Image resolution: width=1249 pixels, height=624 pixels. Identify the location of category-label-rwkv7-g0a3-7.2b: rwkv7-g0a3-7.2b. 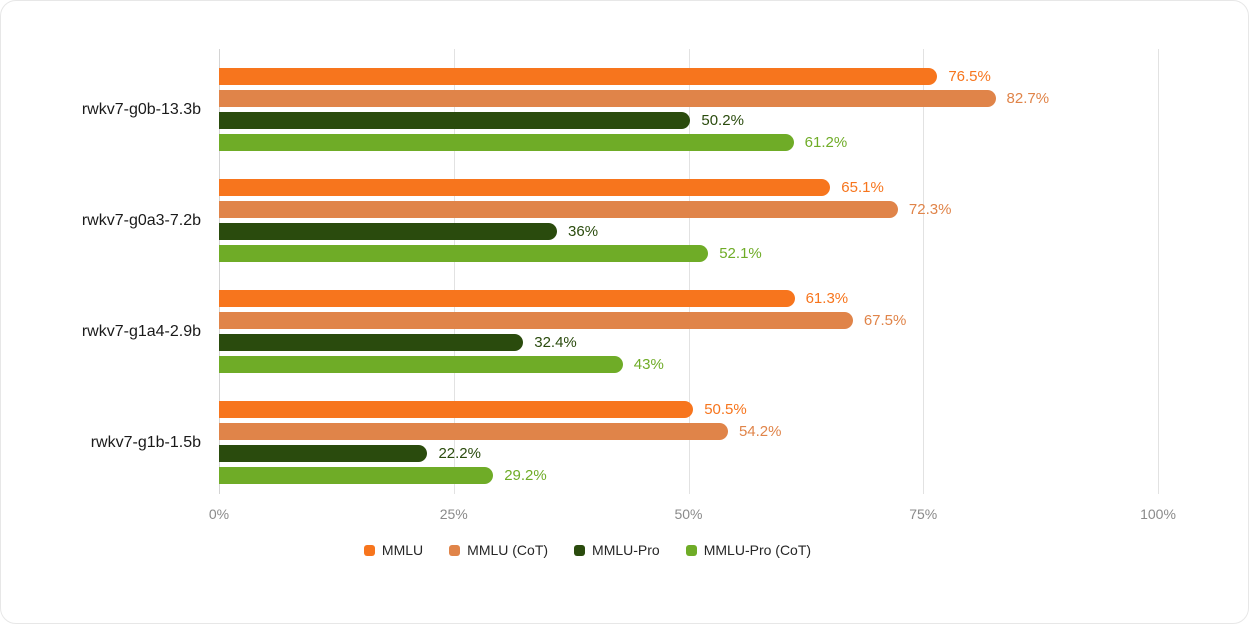
(141, 220).